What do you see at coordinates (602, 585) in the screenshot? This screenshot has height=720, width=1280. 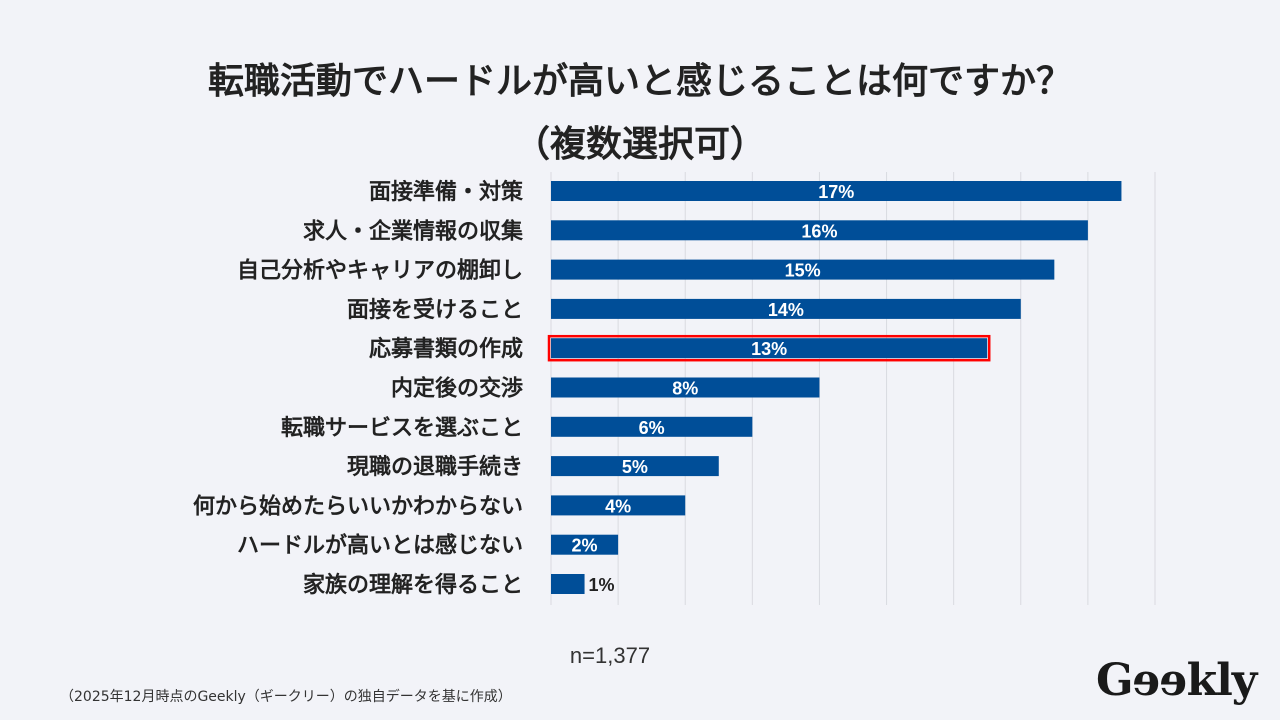 I see `data-label: 1%` at bounding box center [602, 585].